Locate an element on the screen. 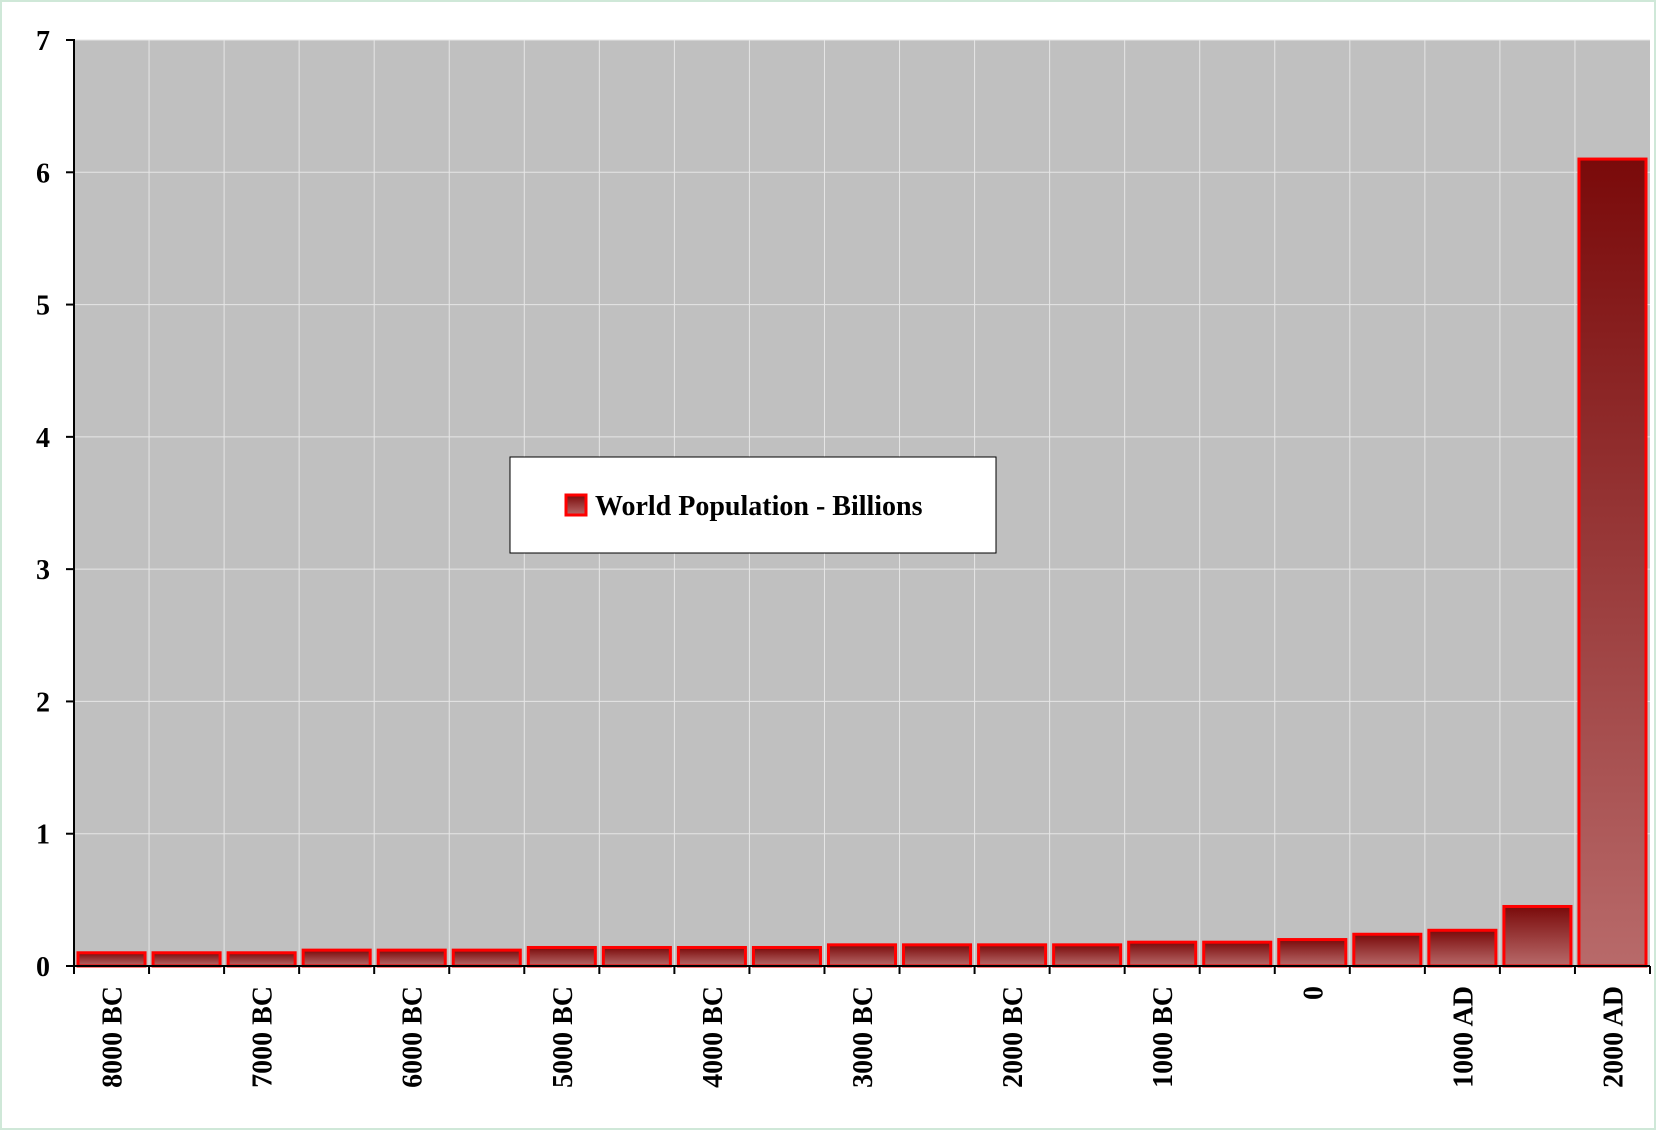 This screenshot has width=1656, height=1130. x-tick-label: 5000 BC is located at coordinates (563, 1037).